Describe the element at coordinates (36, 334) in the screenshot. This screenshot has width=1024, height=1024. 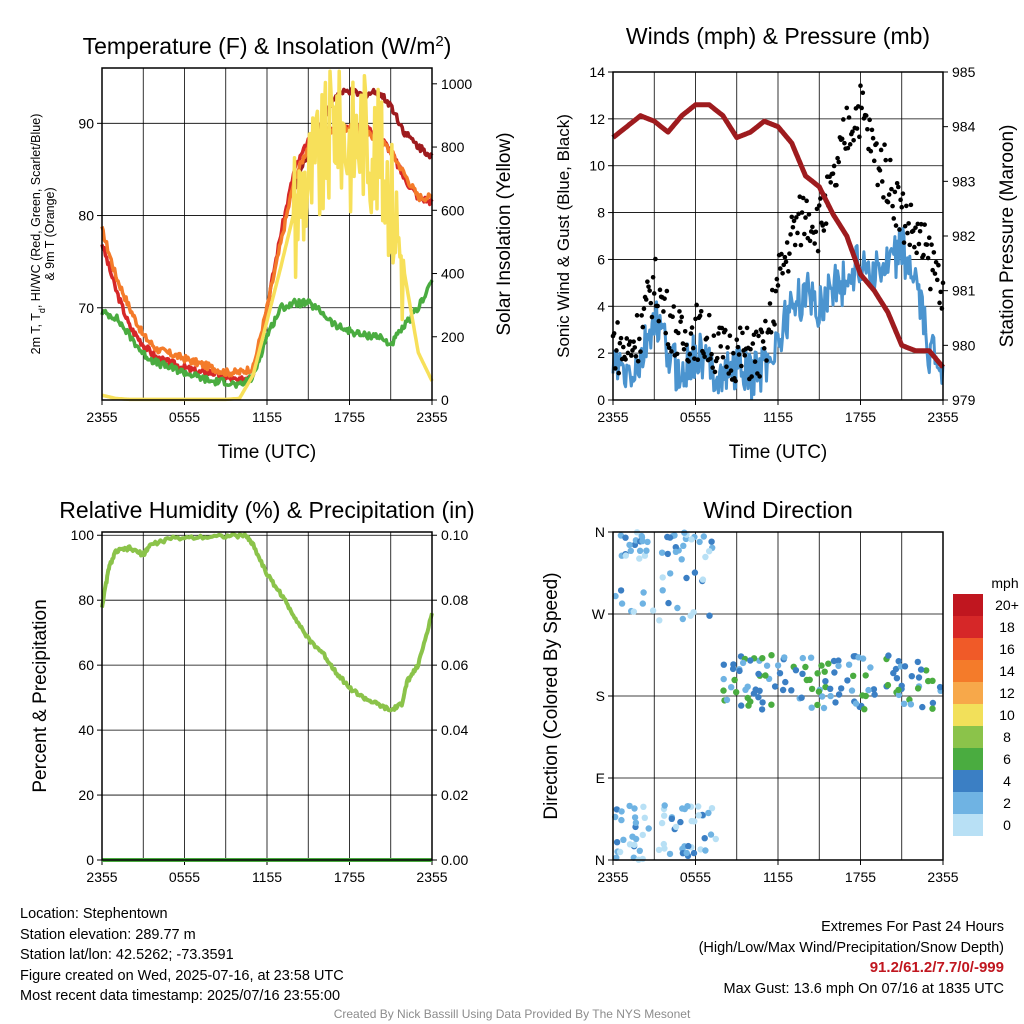
I see `ylabel-part: 2m T, T` at that location.